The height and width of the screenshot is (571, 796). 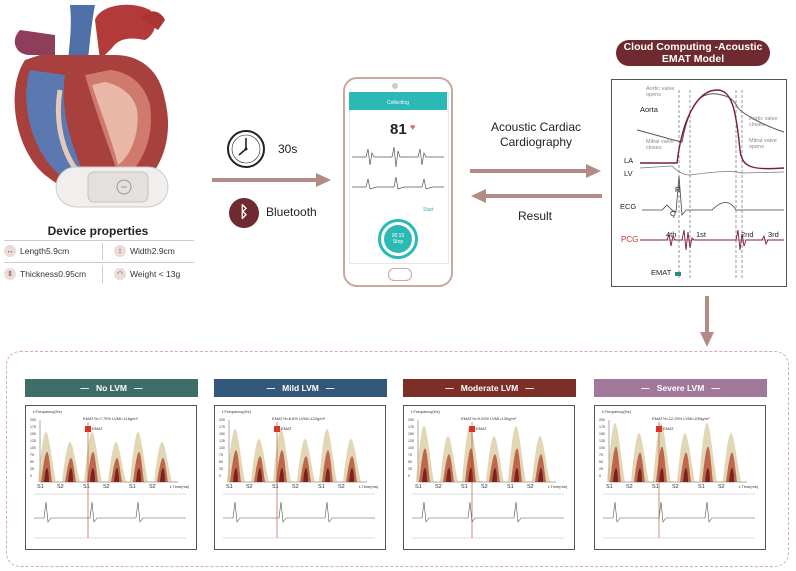 What do you see at coordinates (661, 272) in the screenshot?
I see `emat-label: EMAT` at bounding box center [661, 272].